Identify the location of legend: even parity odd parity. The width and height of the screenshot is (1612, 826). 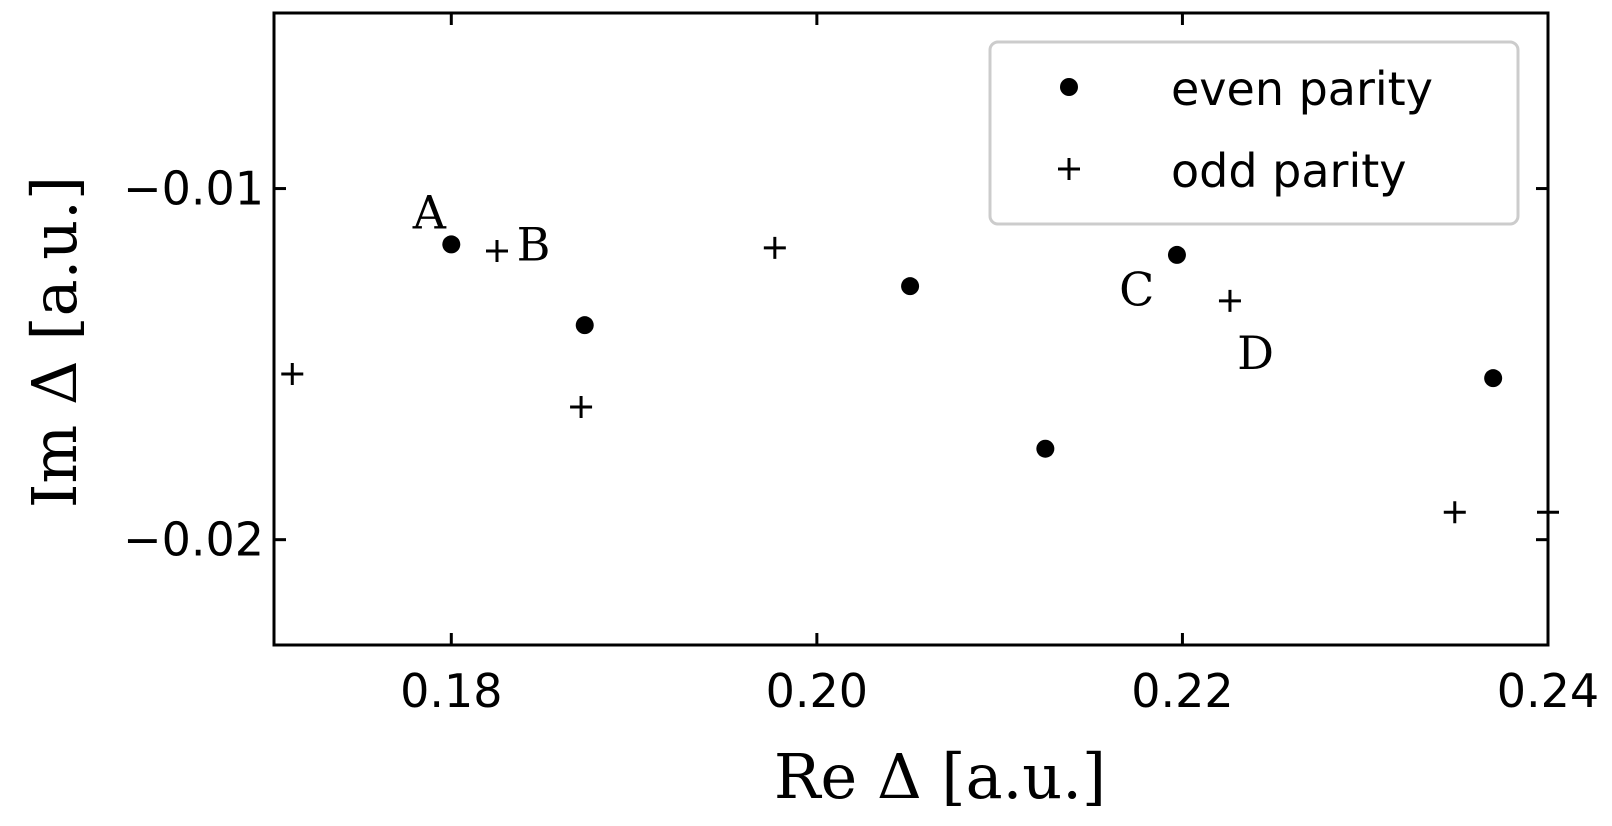
(1254, 133).